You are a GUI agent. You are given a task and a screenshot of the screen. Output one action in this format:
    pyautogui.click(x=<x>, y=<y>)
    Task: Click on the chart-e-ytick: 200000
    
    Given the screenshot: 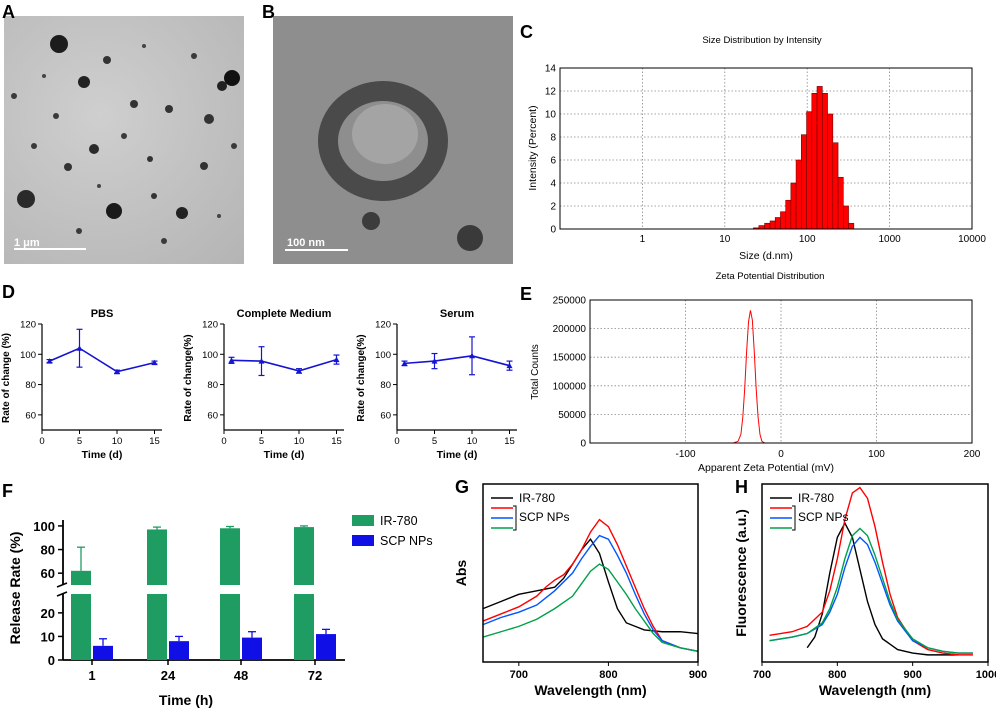 What is the action you would take?
    pyautogui.click(x=570, y=329)
    